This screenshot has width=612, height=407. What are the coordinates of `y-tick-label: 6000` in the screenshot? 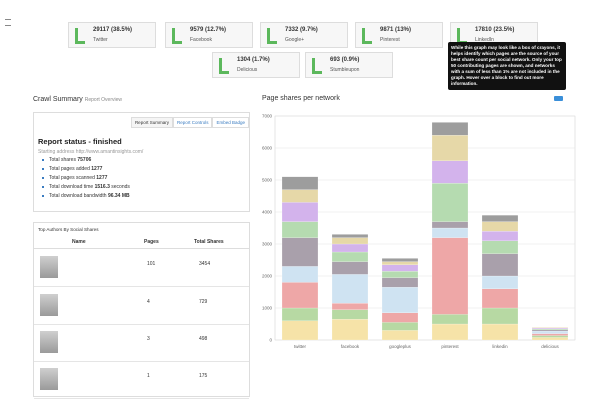 It's located at (267, 148).